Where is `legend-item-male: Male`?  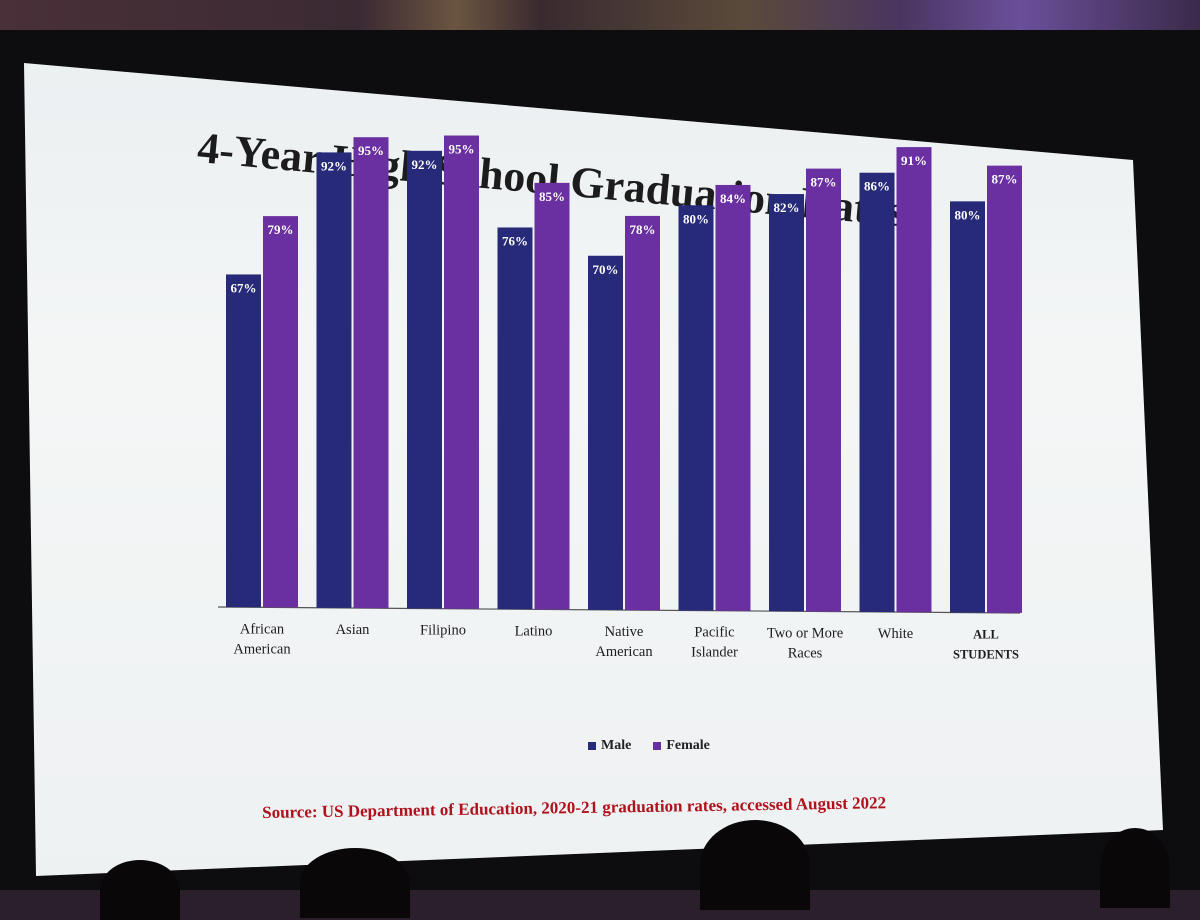 legend-item-male: Male is located at coordinates (609, 746).